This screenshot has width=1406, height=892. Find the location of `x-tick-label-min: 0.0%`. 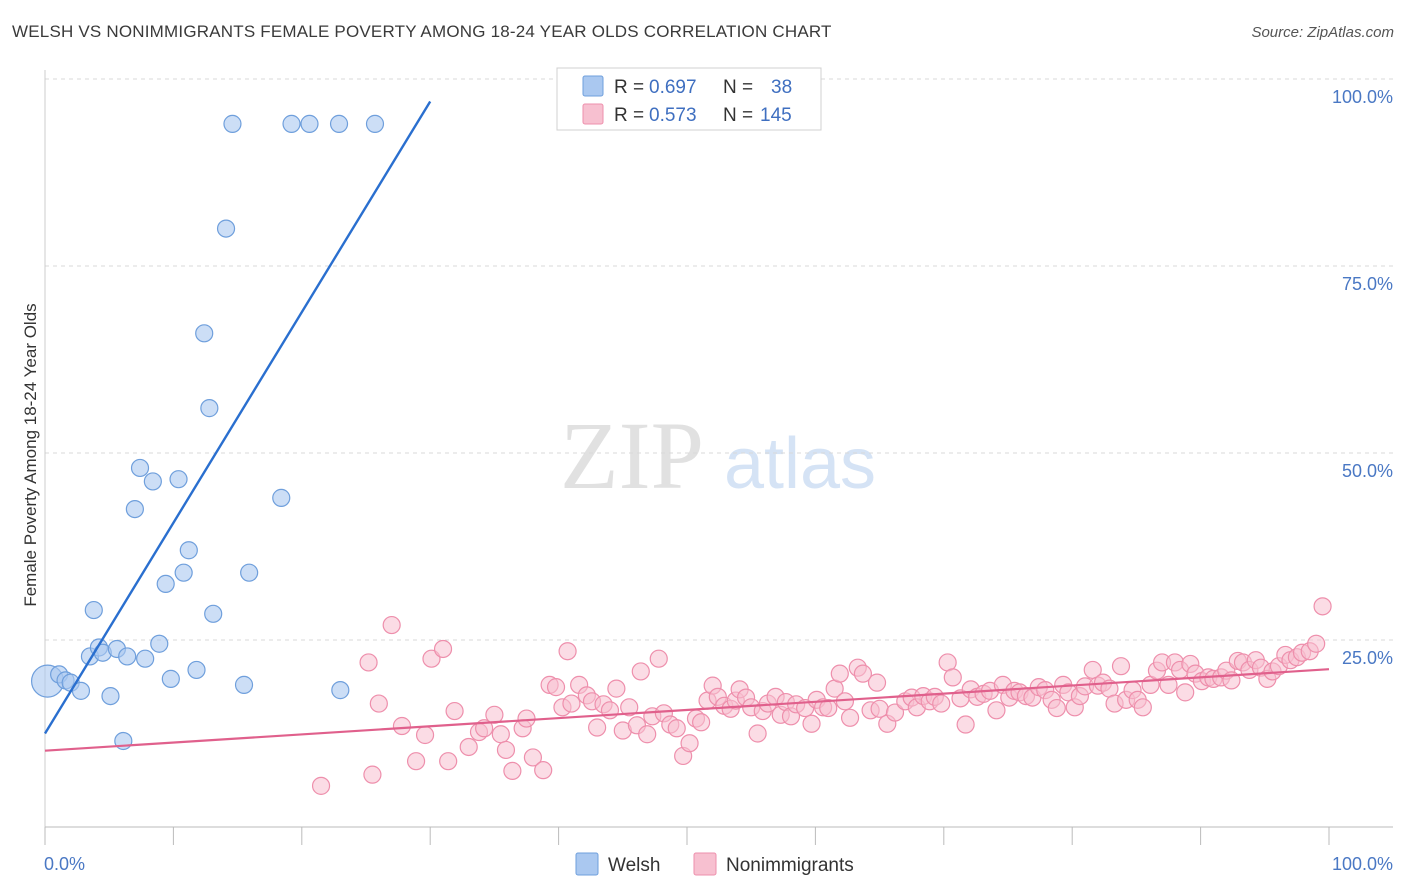

x-tick-label-min: 0.0% is located at coordinates (64, 864).